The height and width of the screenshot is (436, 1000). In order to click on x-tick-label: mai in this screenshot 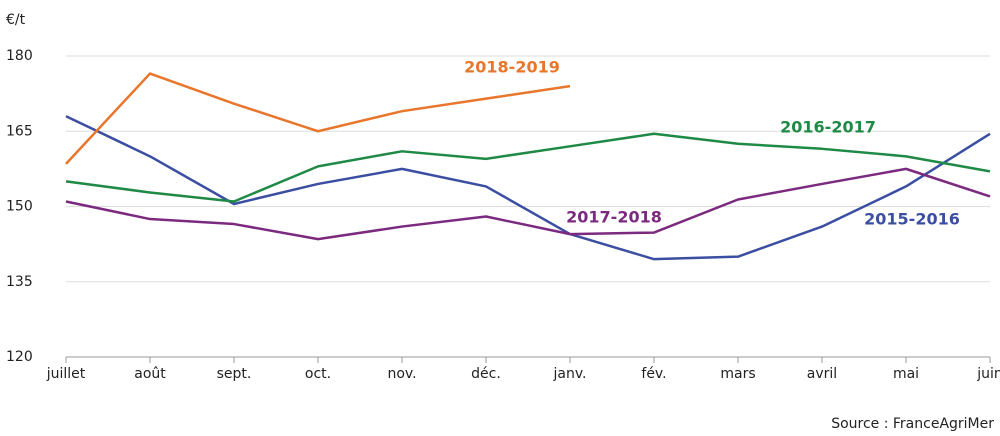, I will do `click(906, 374)`.